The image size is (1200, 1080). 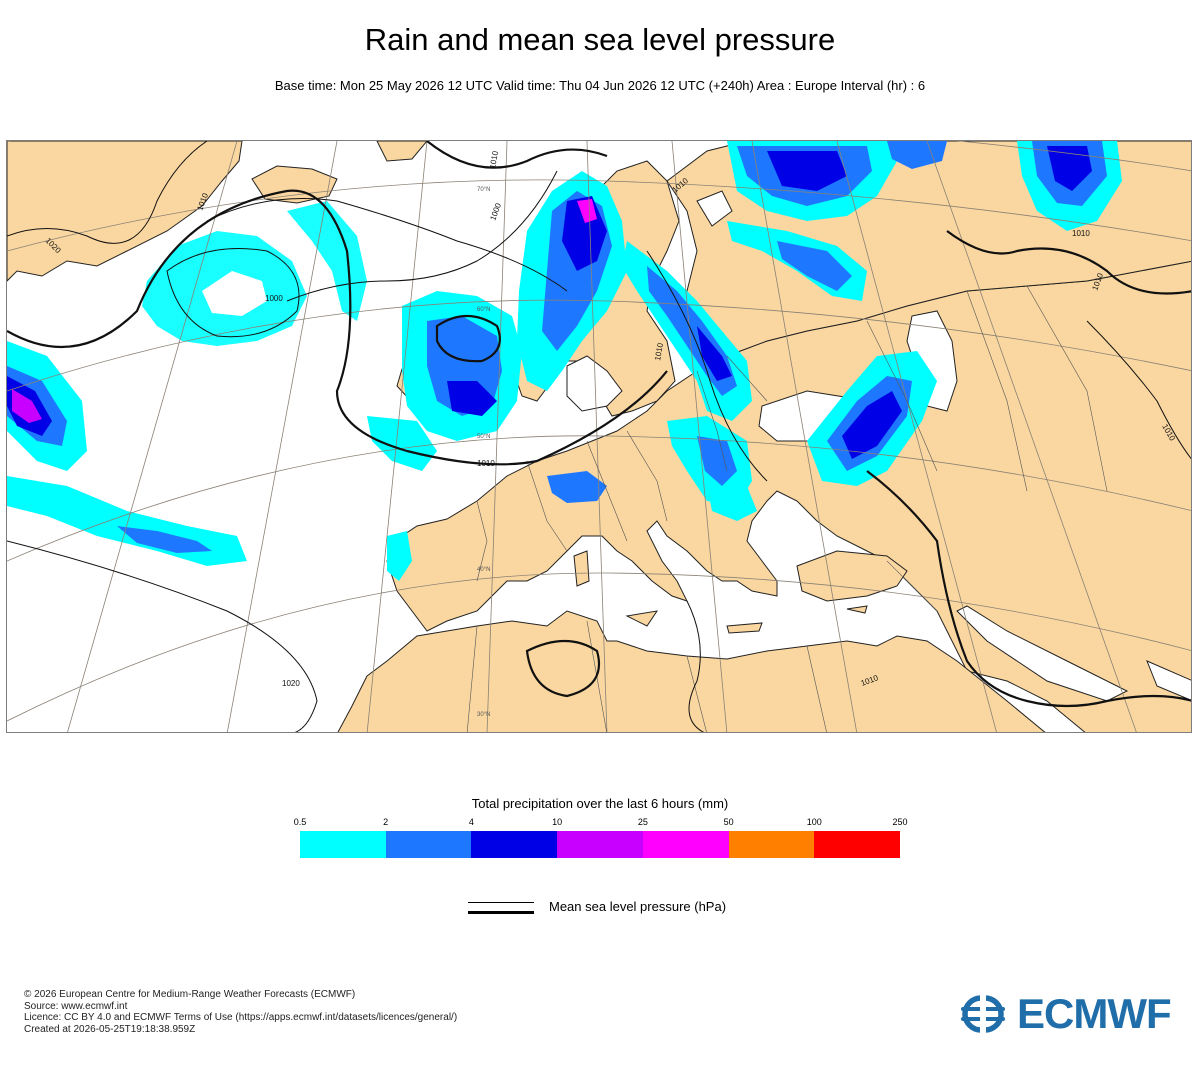 What do you see at coordinates (483, 437) in the screenshot?
I see `latitude-label: 50°N` at bounding box center [483, 437].